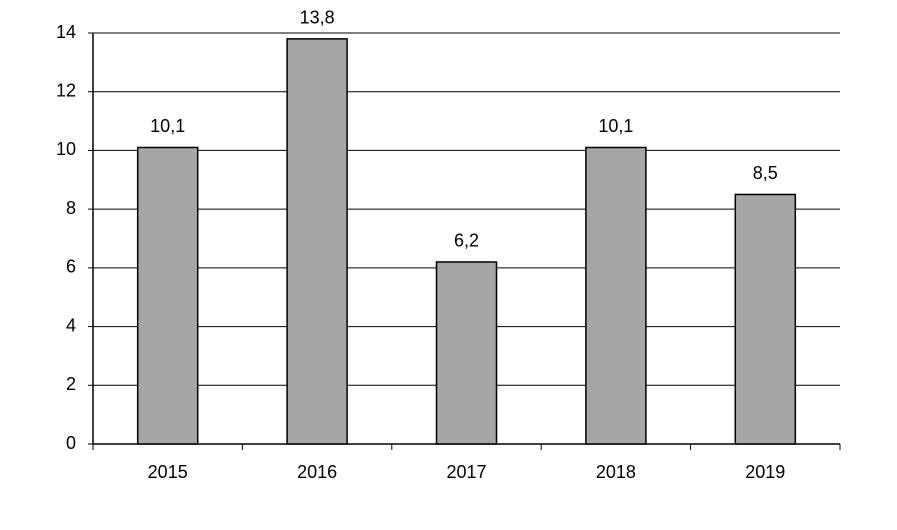 This screenshot has width=897, height=530. Describe the element at coordinates (66, 90) in the screenshot. I see `y-tick-label: 12` at that location.